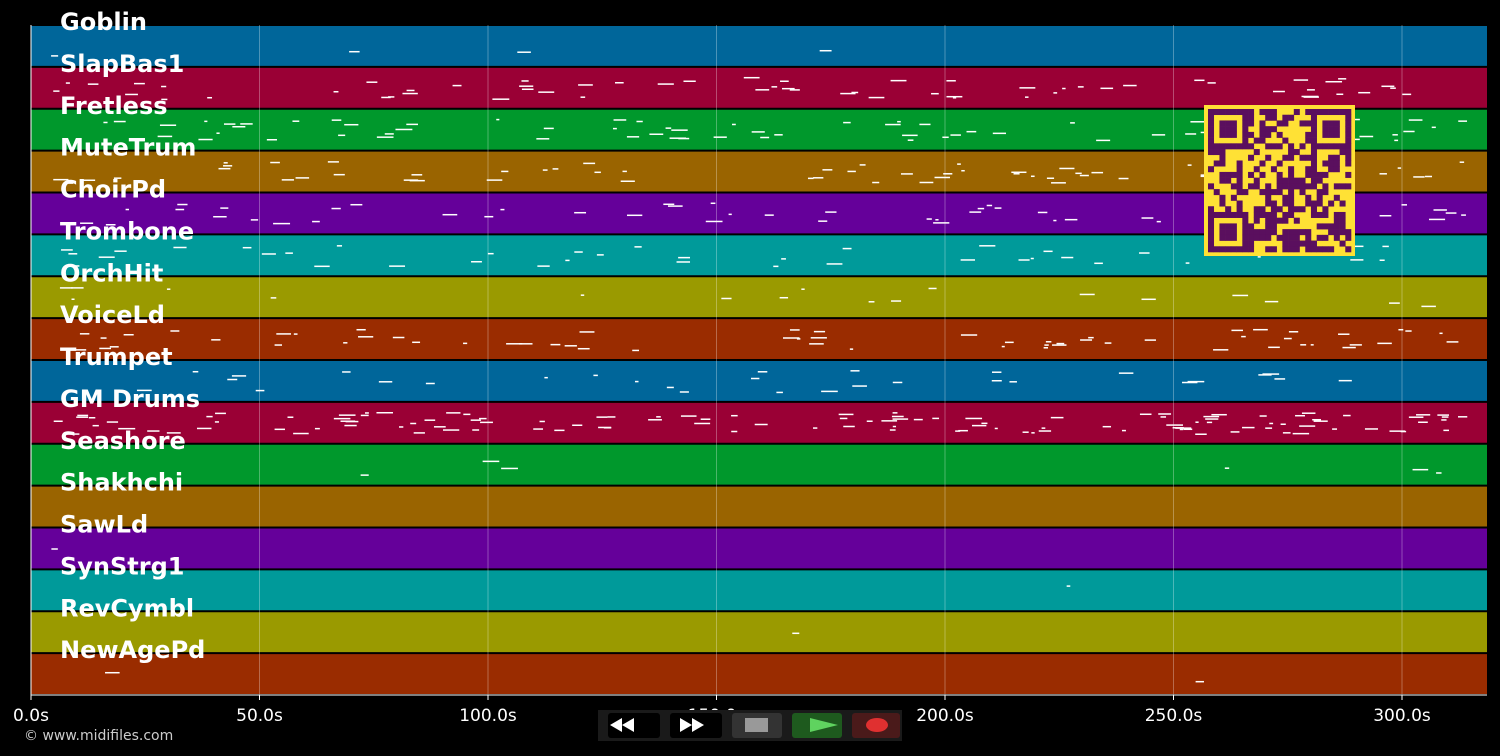  I want to click on stop-icon, so click(756, 725).